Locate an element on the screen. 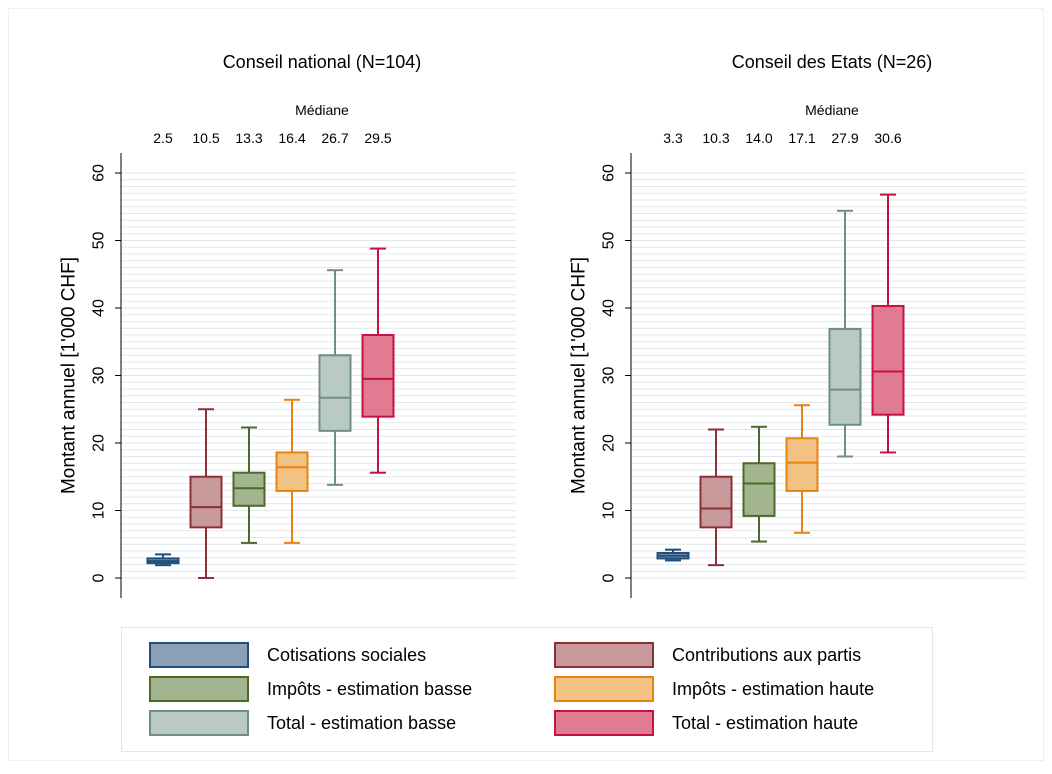  legend-label: Impôts - estimation basse is located at coordinates (369, 689).